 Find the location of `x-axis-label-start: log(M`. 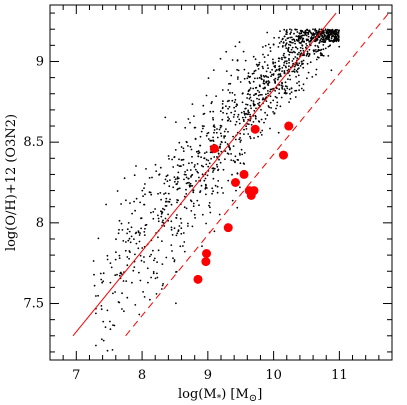

x-axis-label-start: log(M is located at coordinates (197, 394).